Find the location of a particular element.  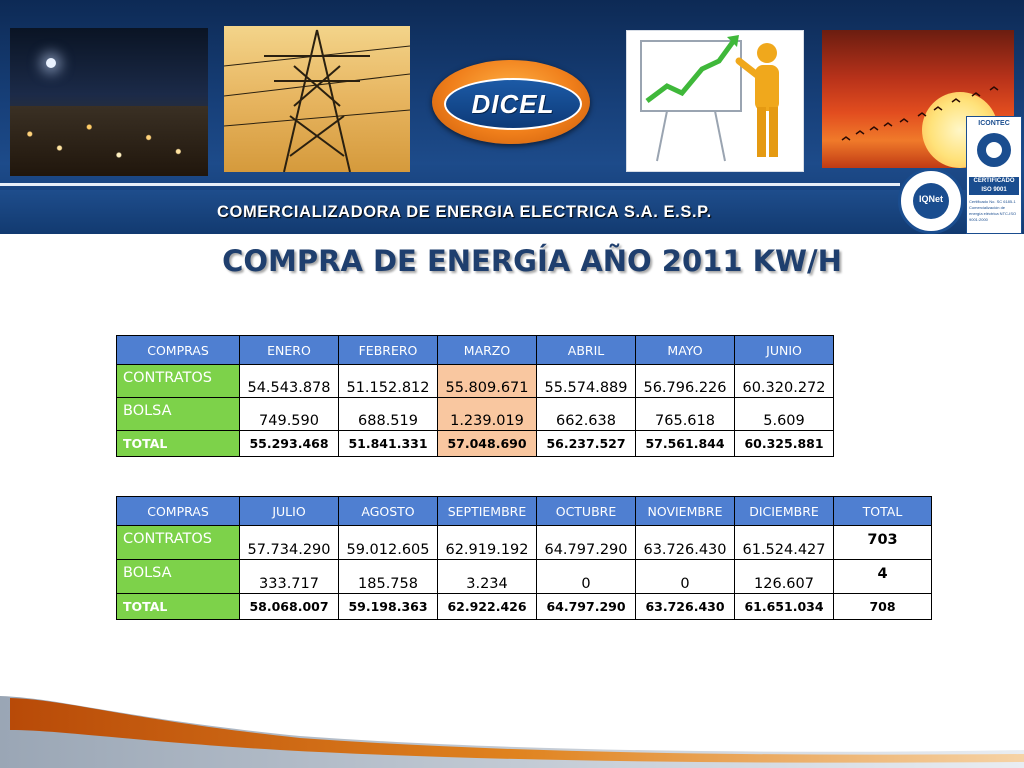

table-cell-total: 4 is located at coordinates (882, 576).